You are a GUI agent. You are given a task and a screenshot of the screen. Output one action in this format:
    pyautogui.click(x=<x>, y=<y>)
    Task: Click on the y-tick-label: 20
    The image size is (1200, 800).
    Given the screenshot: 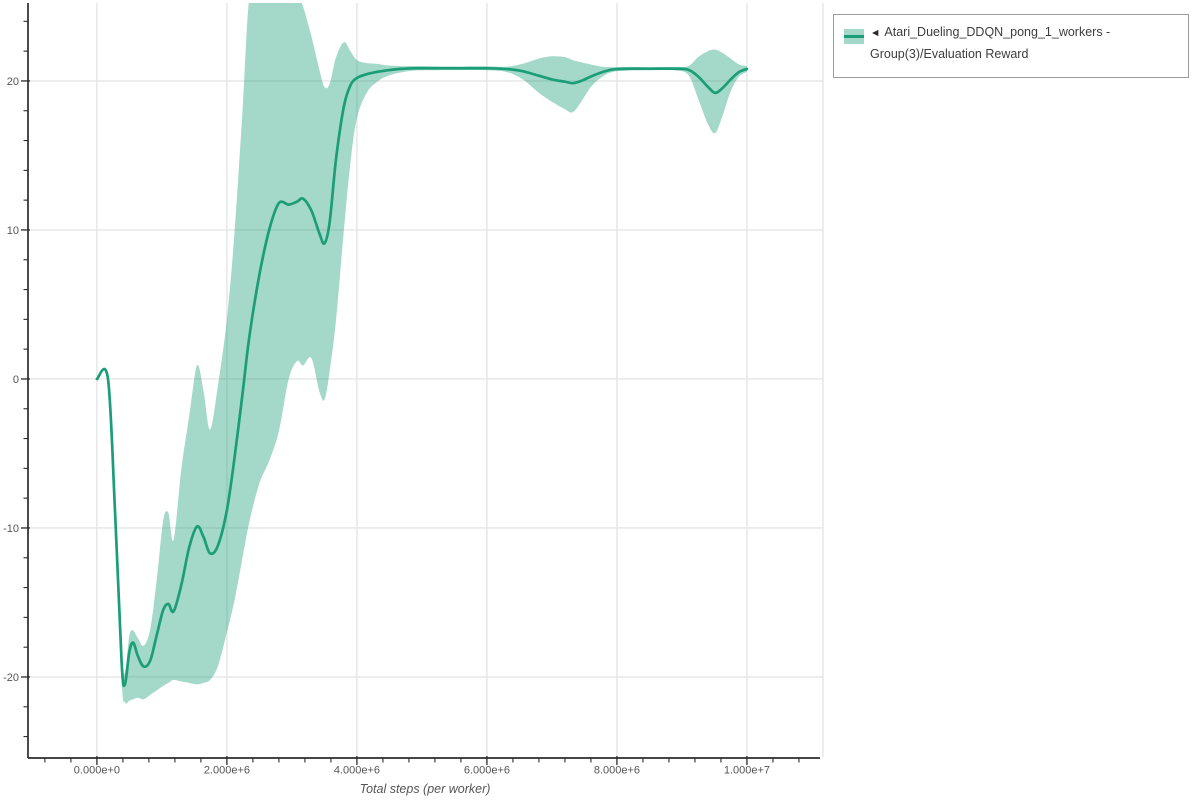 What is the action you would take?
    pyautogui.click(x=13, y=82)
    